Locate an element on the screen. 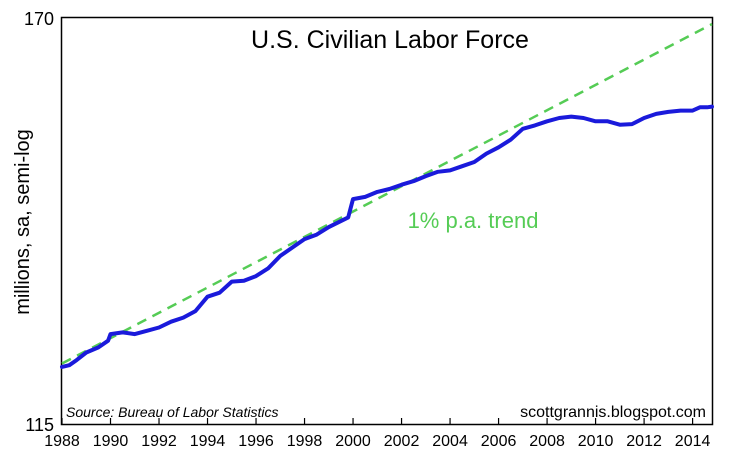  x-tick-label: 1996 is located at coordinates (256, 441).